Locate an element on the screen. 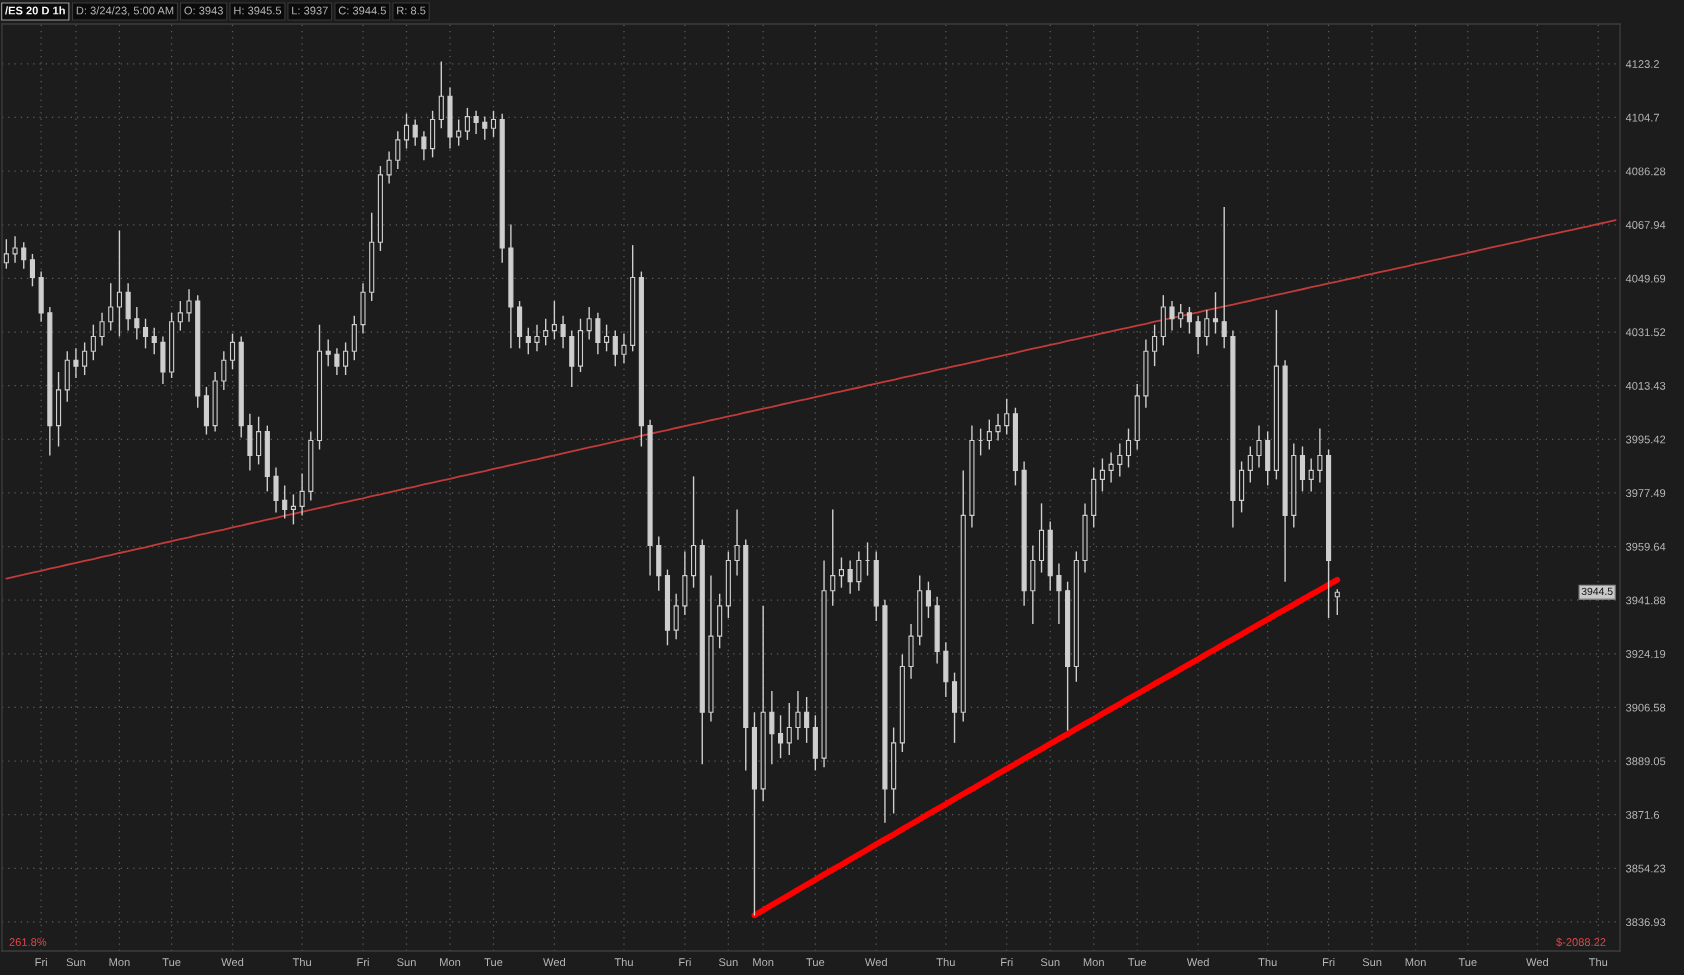 This screenshot has height=975, width=1684. y-tick-label: 4086.28 is located at coordinates (1645, 171).